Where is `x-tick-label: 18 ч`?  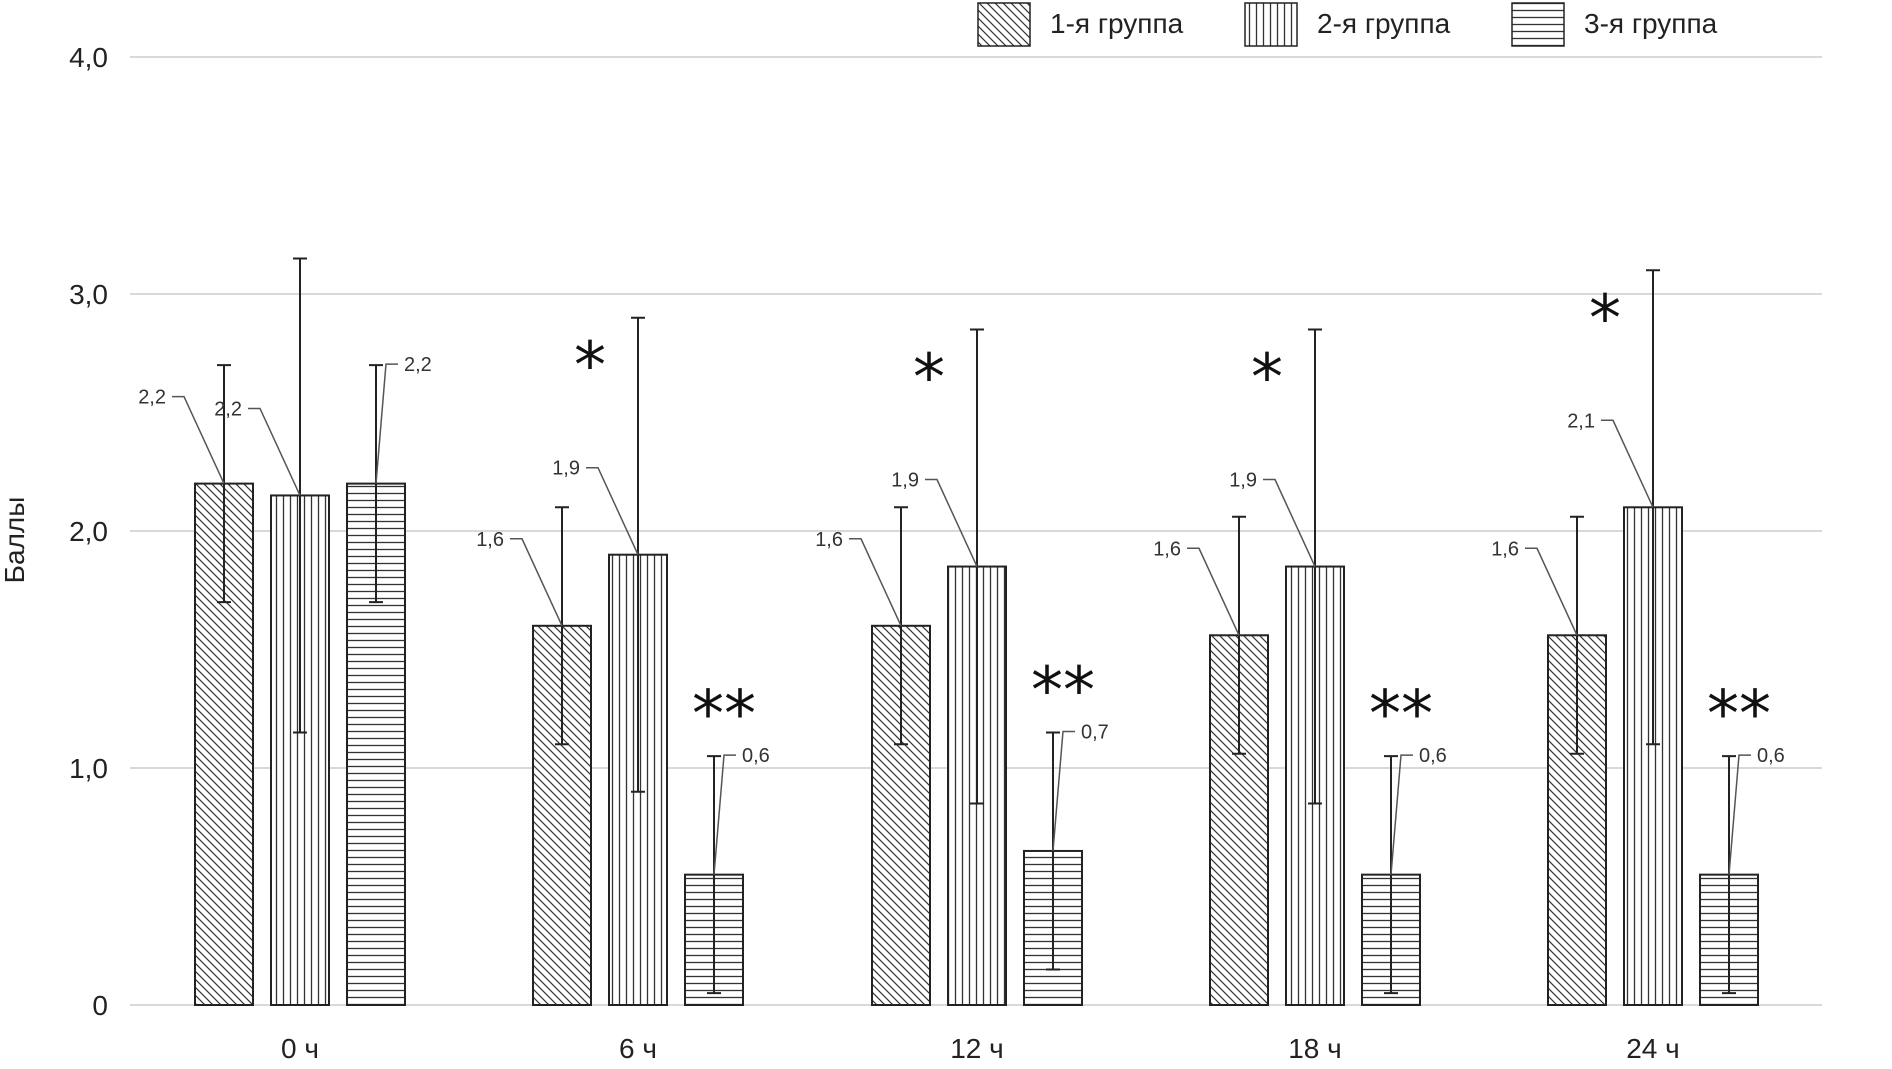
x-tick-label: 18 ч is located at coordinates (1315, 1048).